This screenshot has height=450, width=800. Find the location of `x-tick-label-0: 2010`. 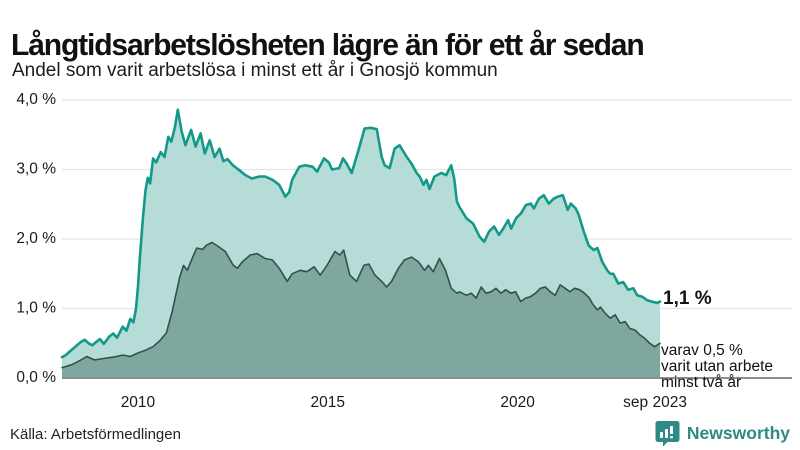

x-tick-label-0: 2010 is located at coordinates (138, 402).